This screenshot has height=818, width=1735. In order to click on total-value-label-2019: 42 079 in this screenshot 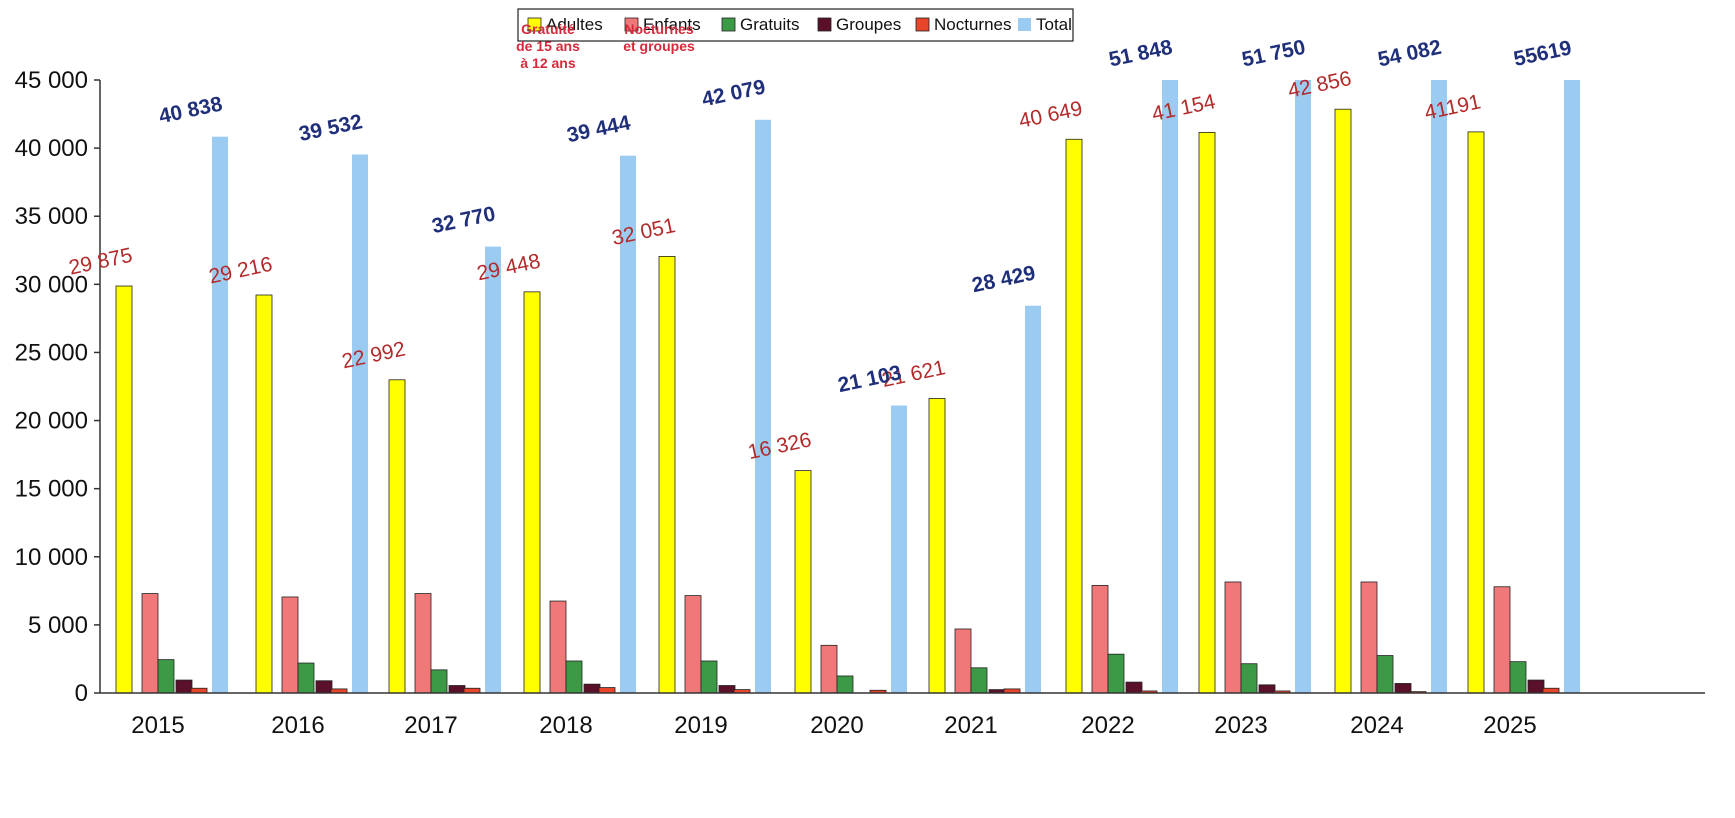, I will do `click(734, 94)`.